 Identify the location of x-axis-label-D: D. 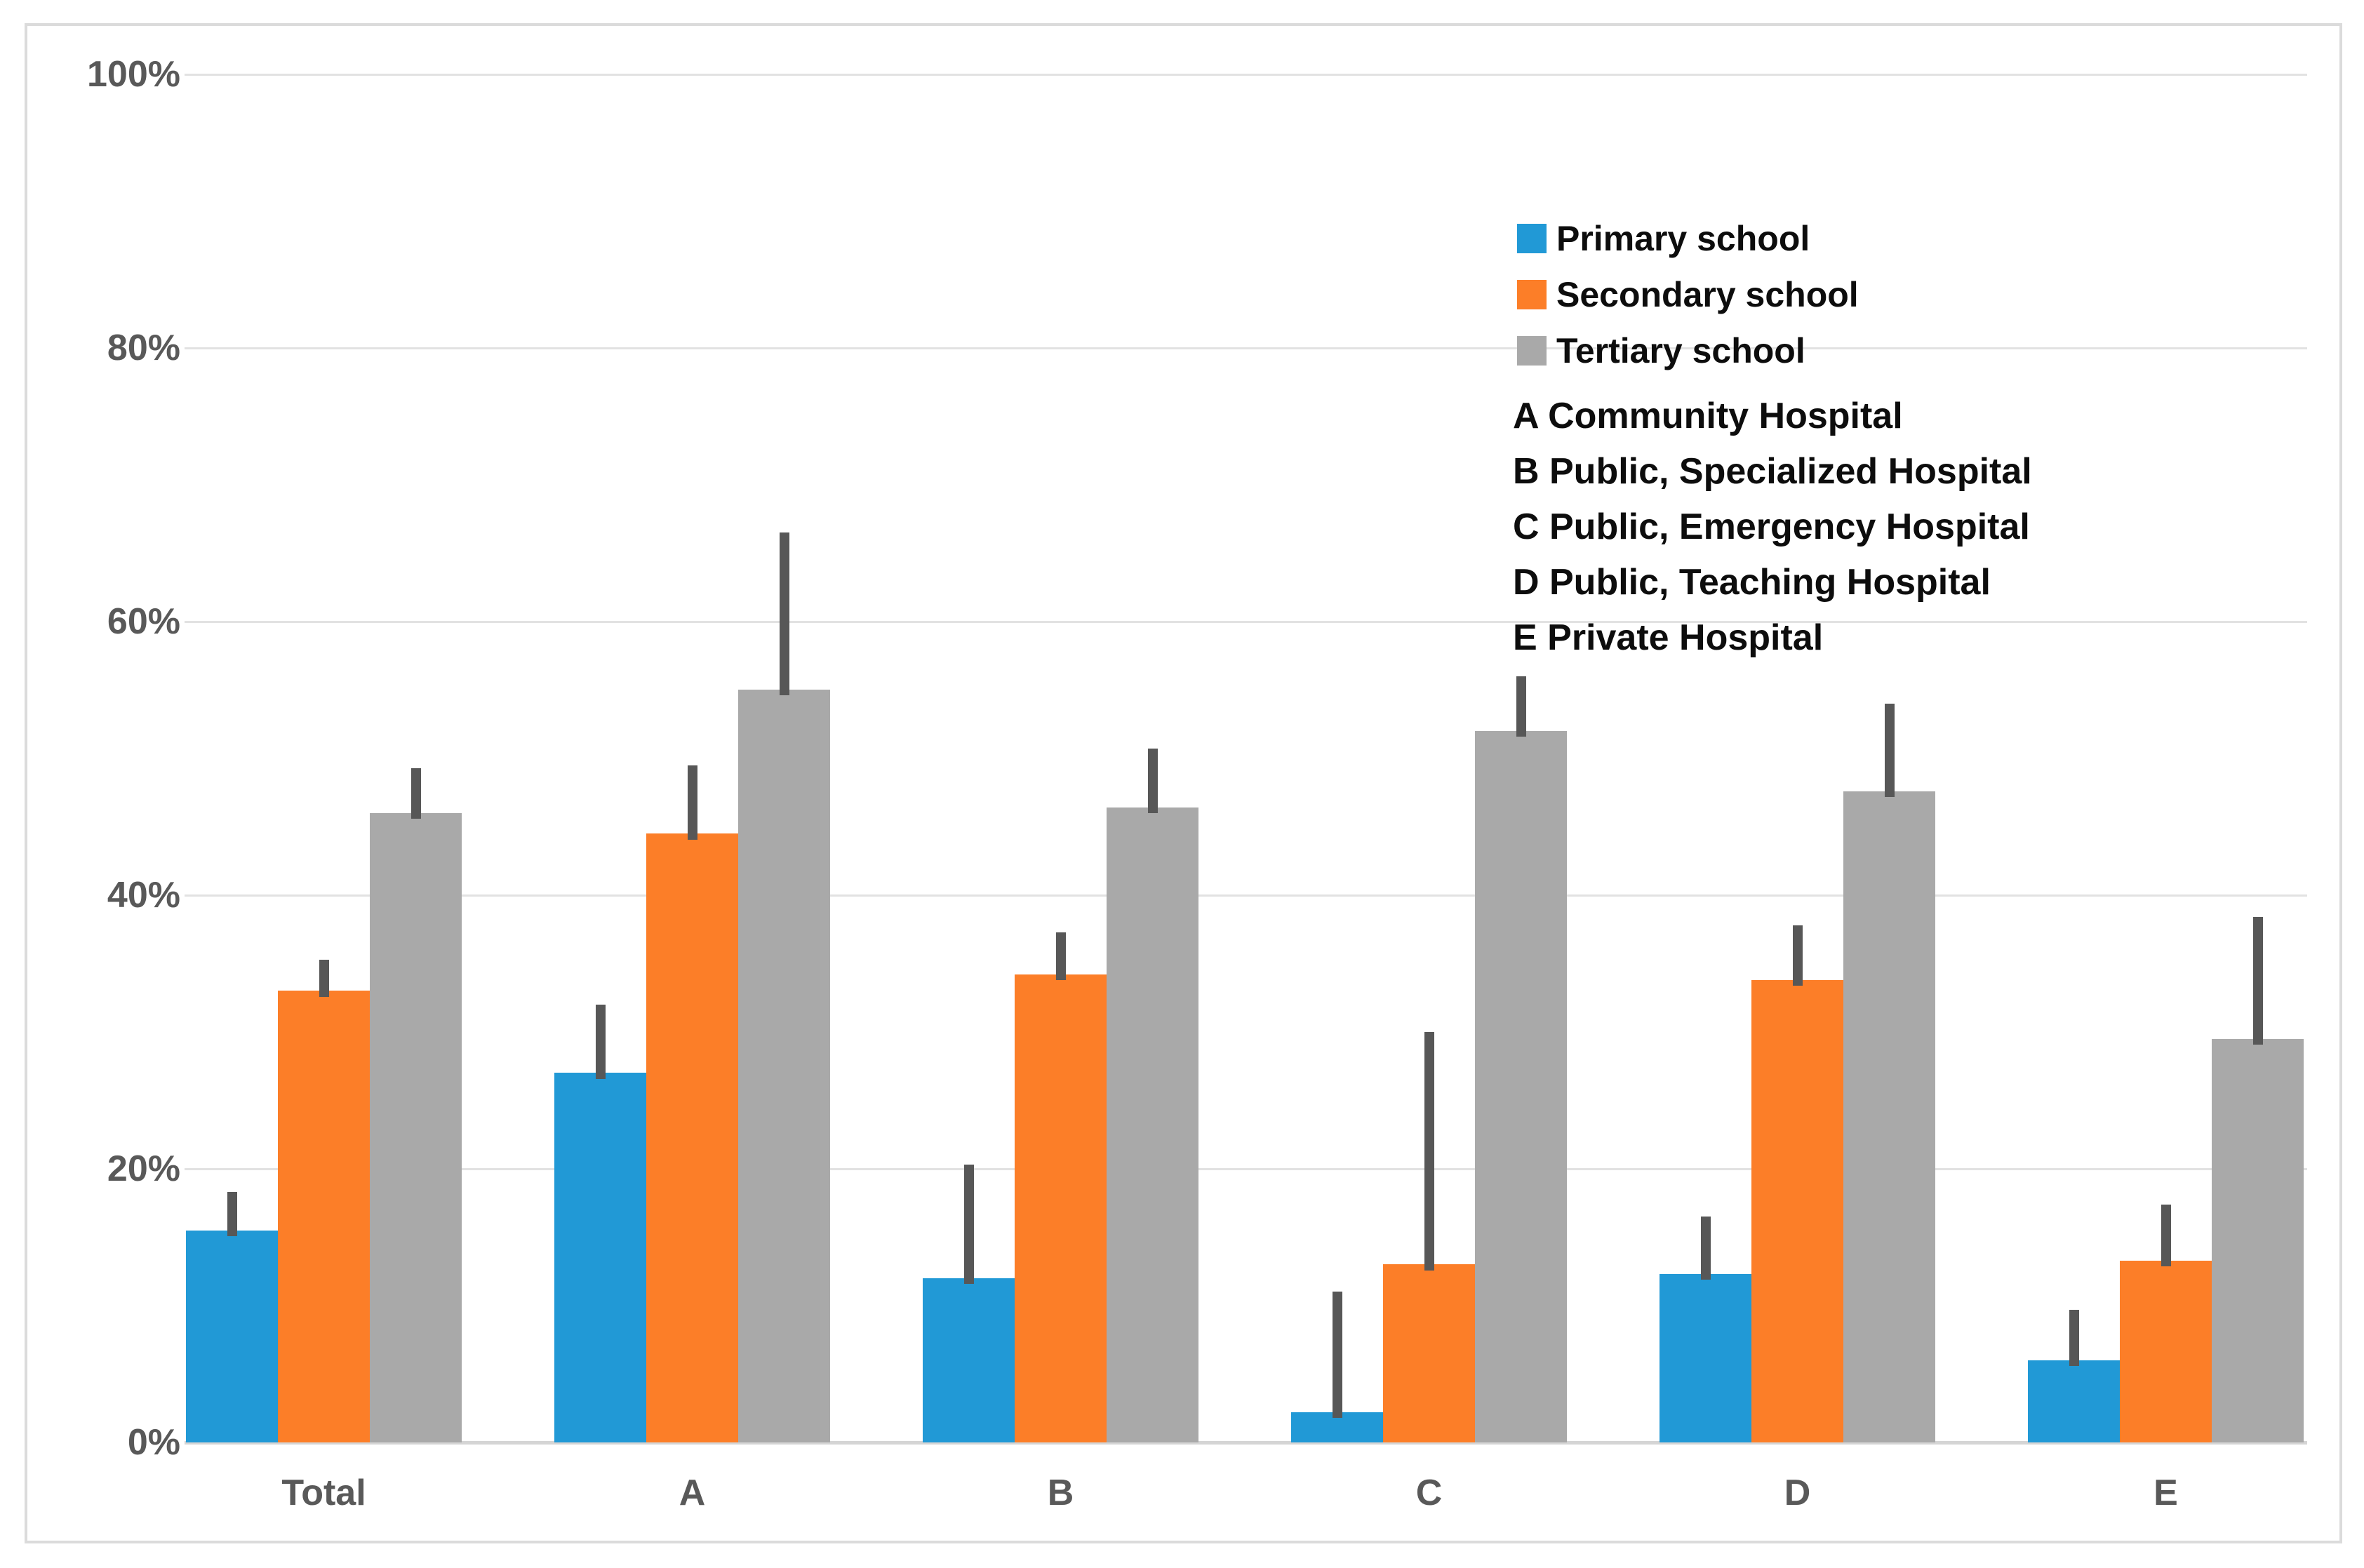
(1797, 1493).